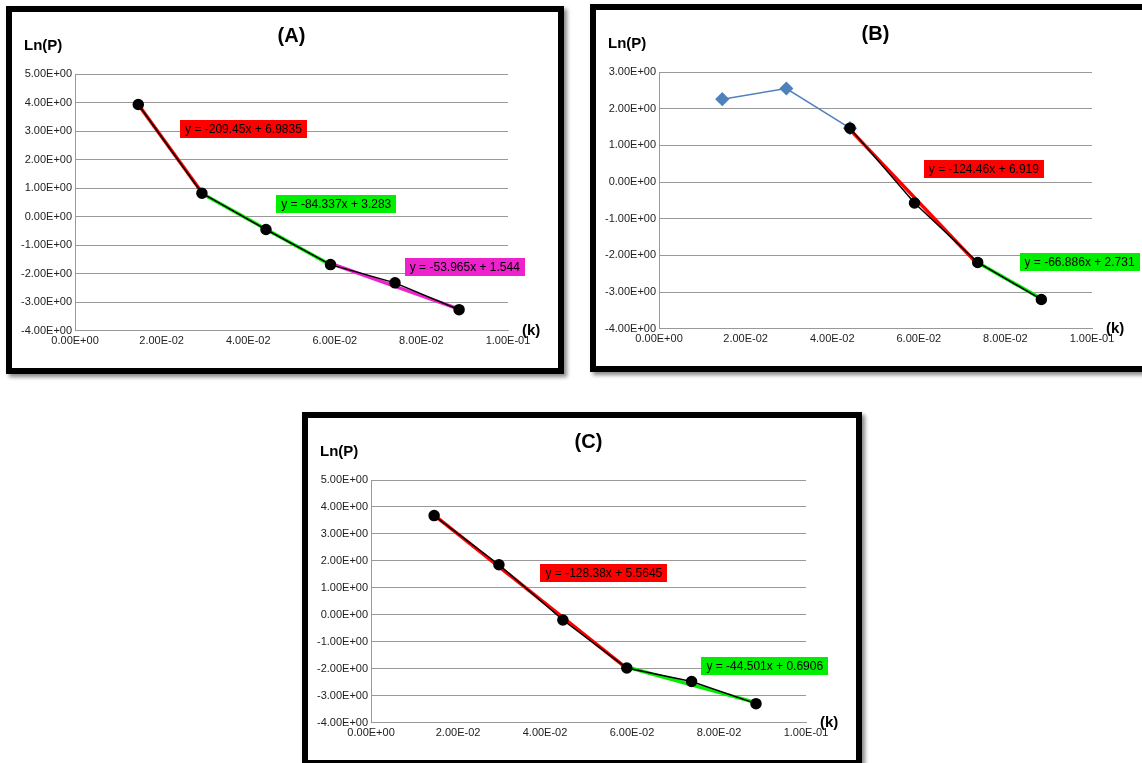 Image resolution: width=1142 pixels, height=763 pixels. What do you see at coordinates (1079, 261) in the screenshot?
I see `series-label: y = -66.886x + 2.731` at bounding box center [1079, 261].